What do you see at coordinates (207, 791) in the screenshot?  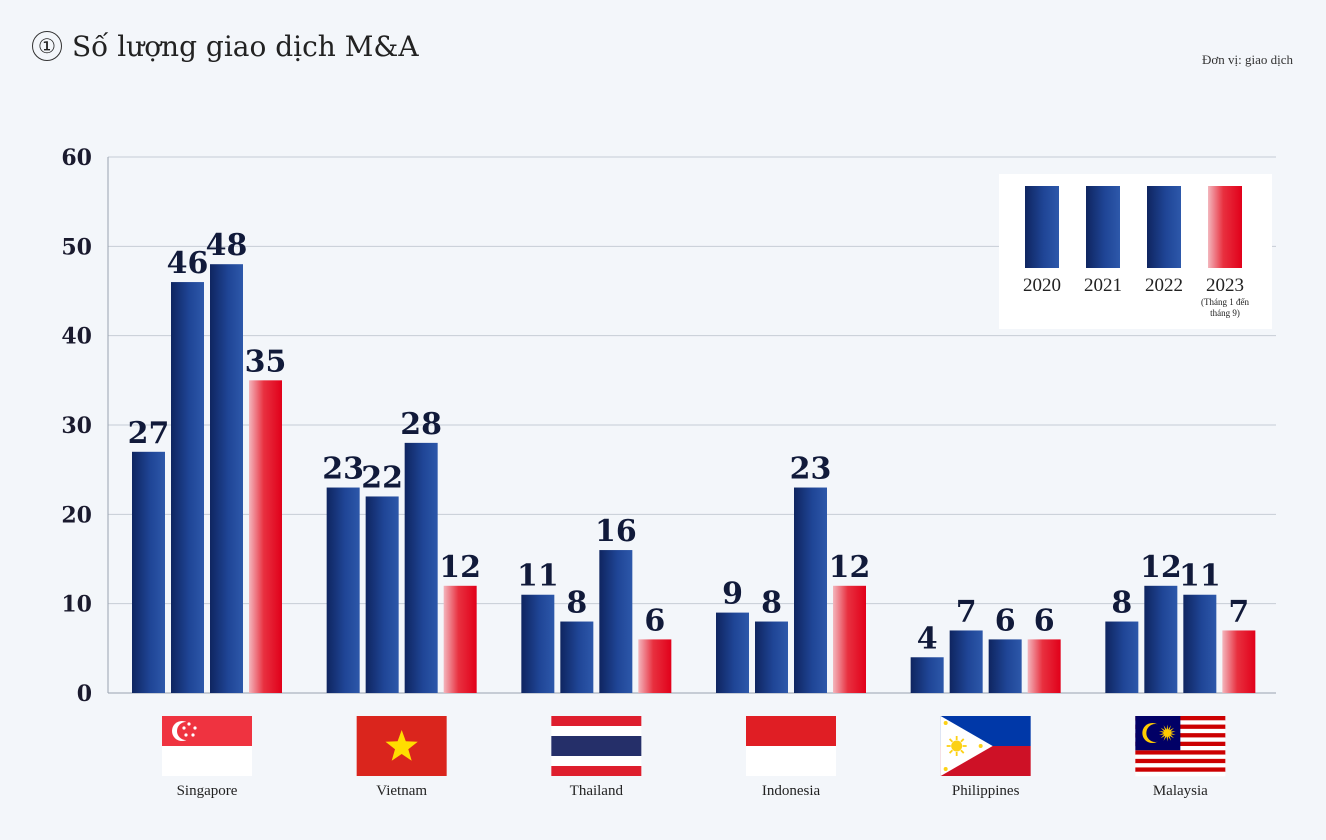 I see `category-label: Singapore` at bounding box center [207, 791].